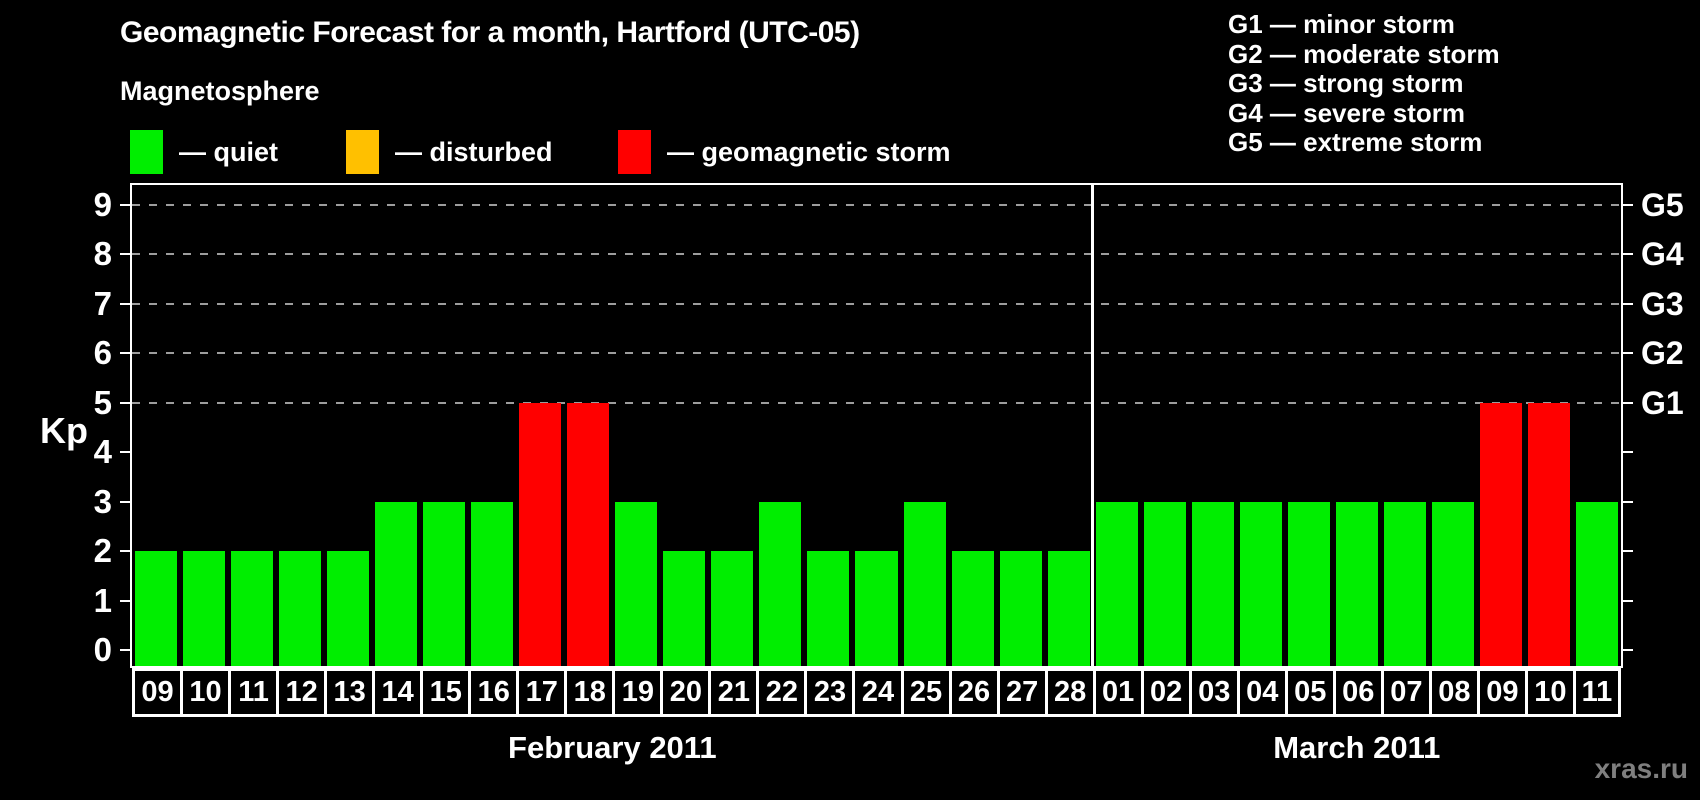 This screenshot has height=800, width=1700. Describe the element at coordinates (102, 649) in the screenshot. I see `y-tick-label-0: 0` at that location.